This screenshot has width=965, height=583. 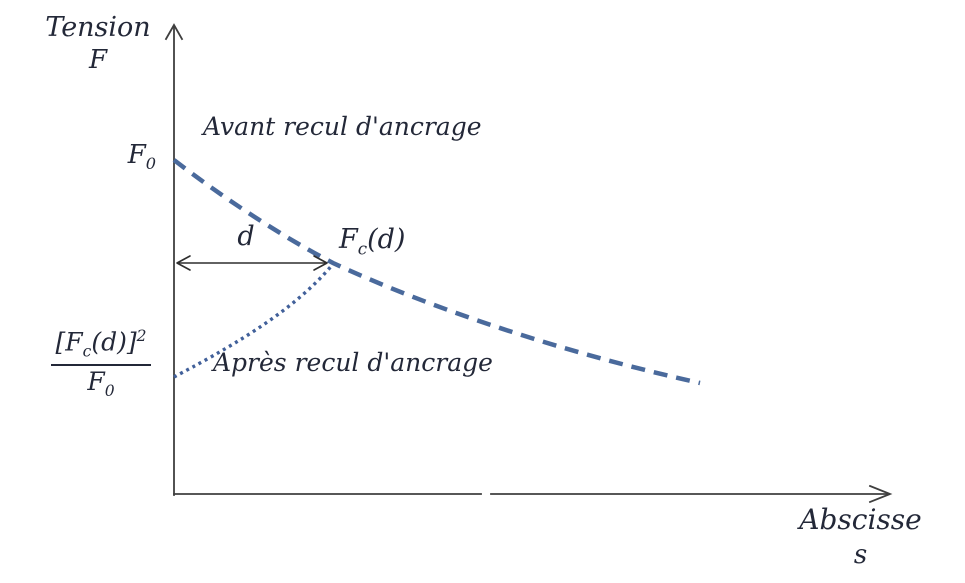 What do you see at coordinates (183, 263) in the screenshot?
I see `d-arrow-left-head-icon` at bounding box center [183, 263].